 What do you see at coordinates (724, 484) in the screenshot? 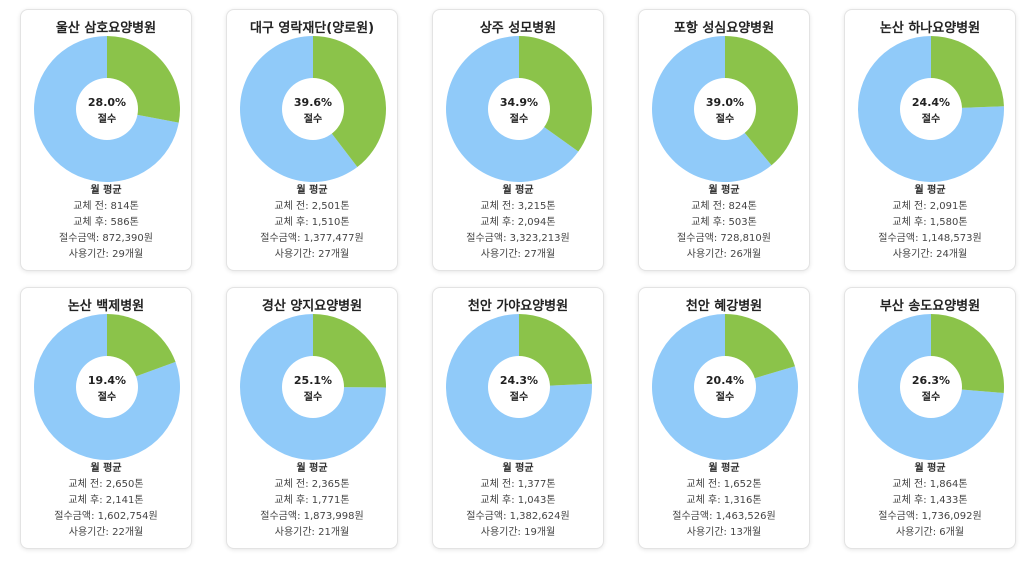
I see `stat-before: 교체 전: 1,652톤` at bounding box center [724, 484].